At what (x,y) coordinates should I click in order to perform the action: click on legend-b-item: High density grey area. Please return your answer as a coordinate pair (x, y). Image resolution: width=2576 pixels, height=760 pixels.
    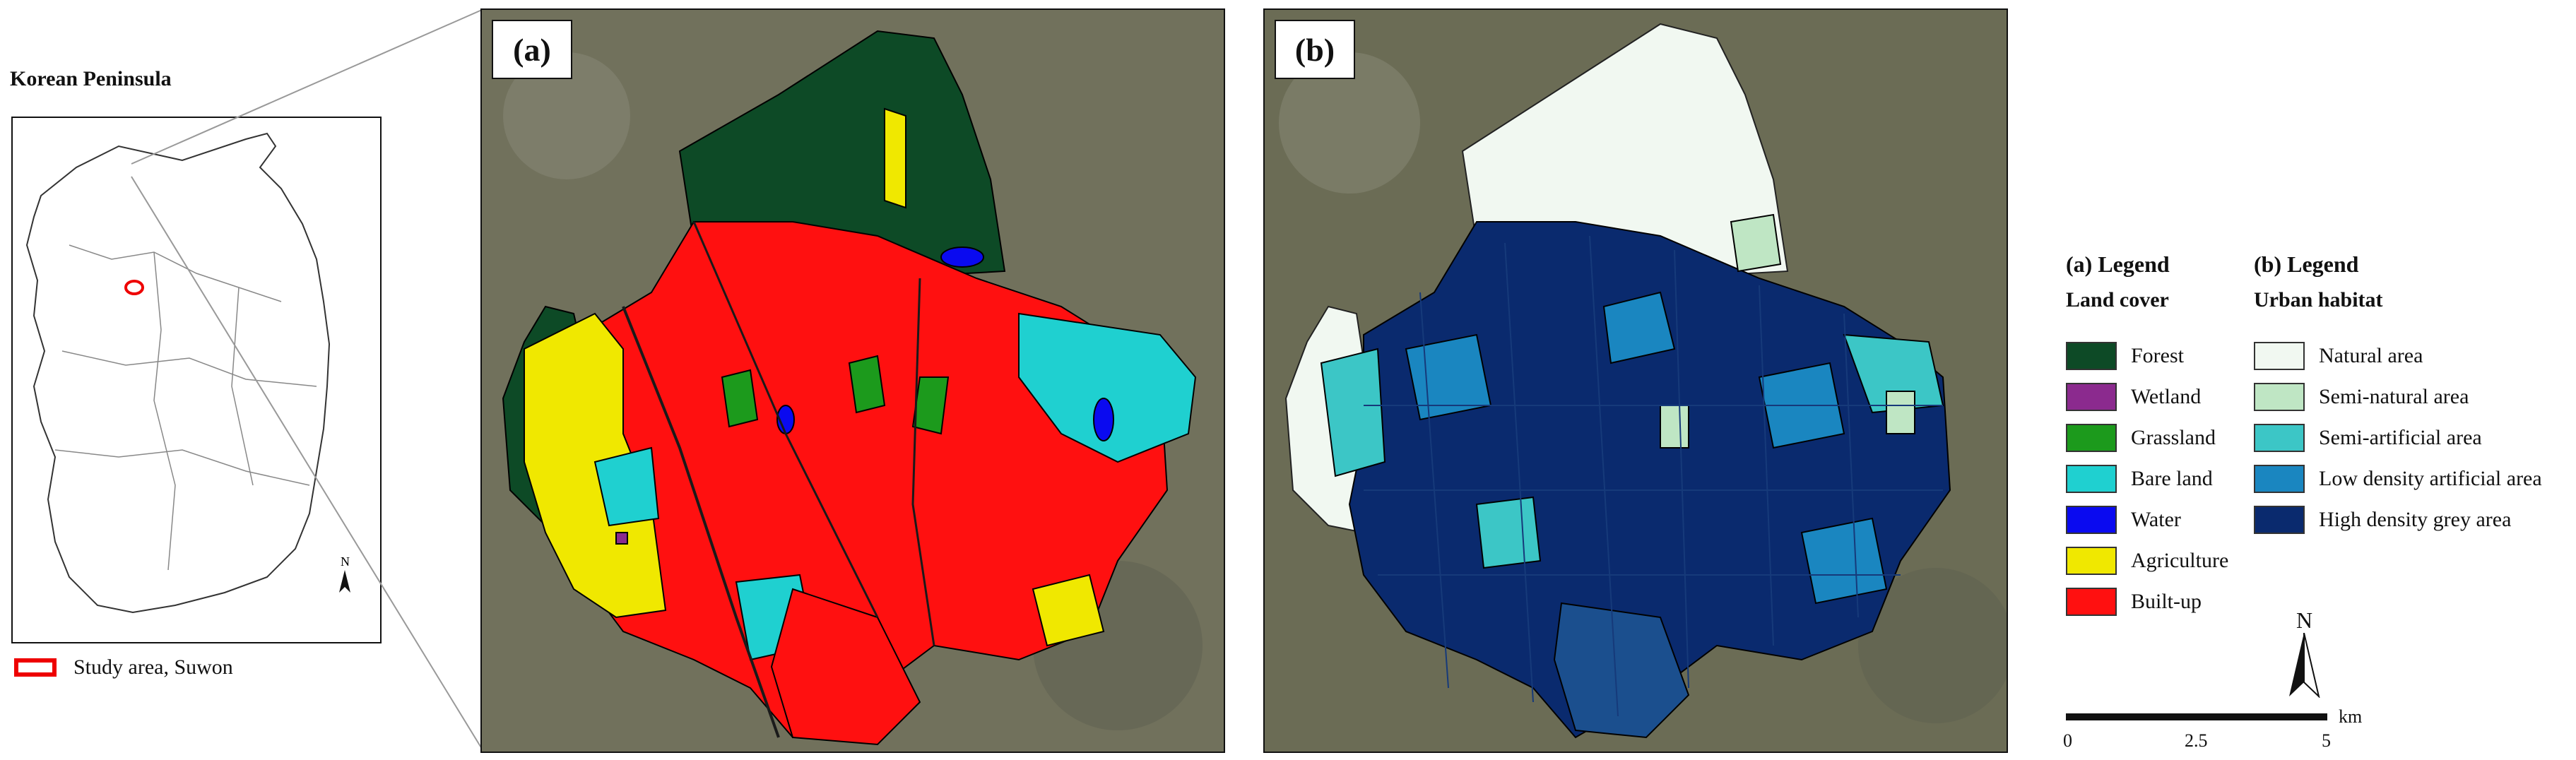
    Looking at the image, I should click on (2382, 520).